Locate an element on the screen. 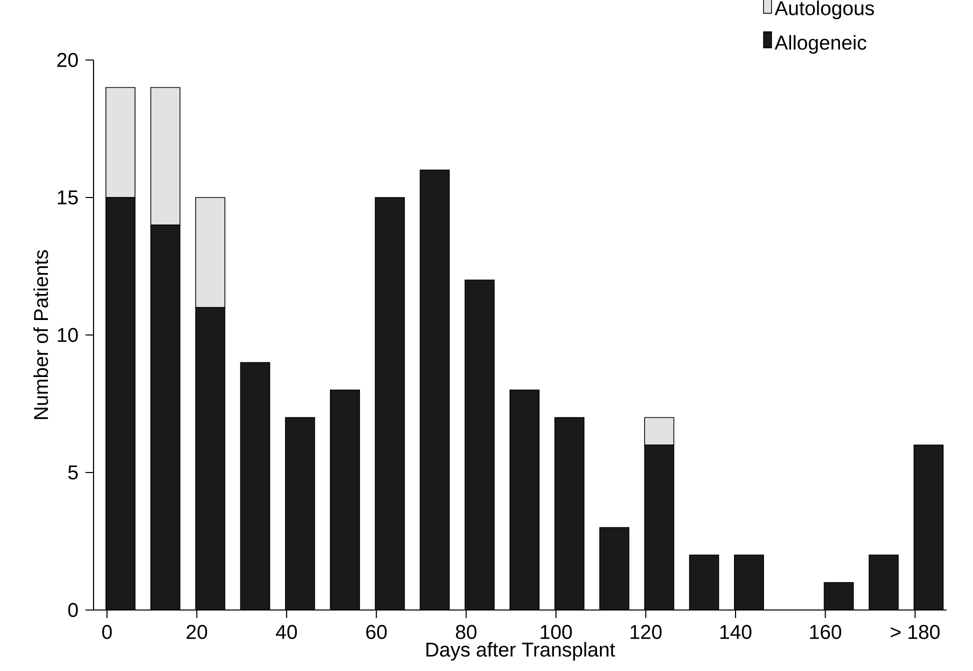  y-tick-label: 20 is located at coordinates (67, 60).